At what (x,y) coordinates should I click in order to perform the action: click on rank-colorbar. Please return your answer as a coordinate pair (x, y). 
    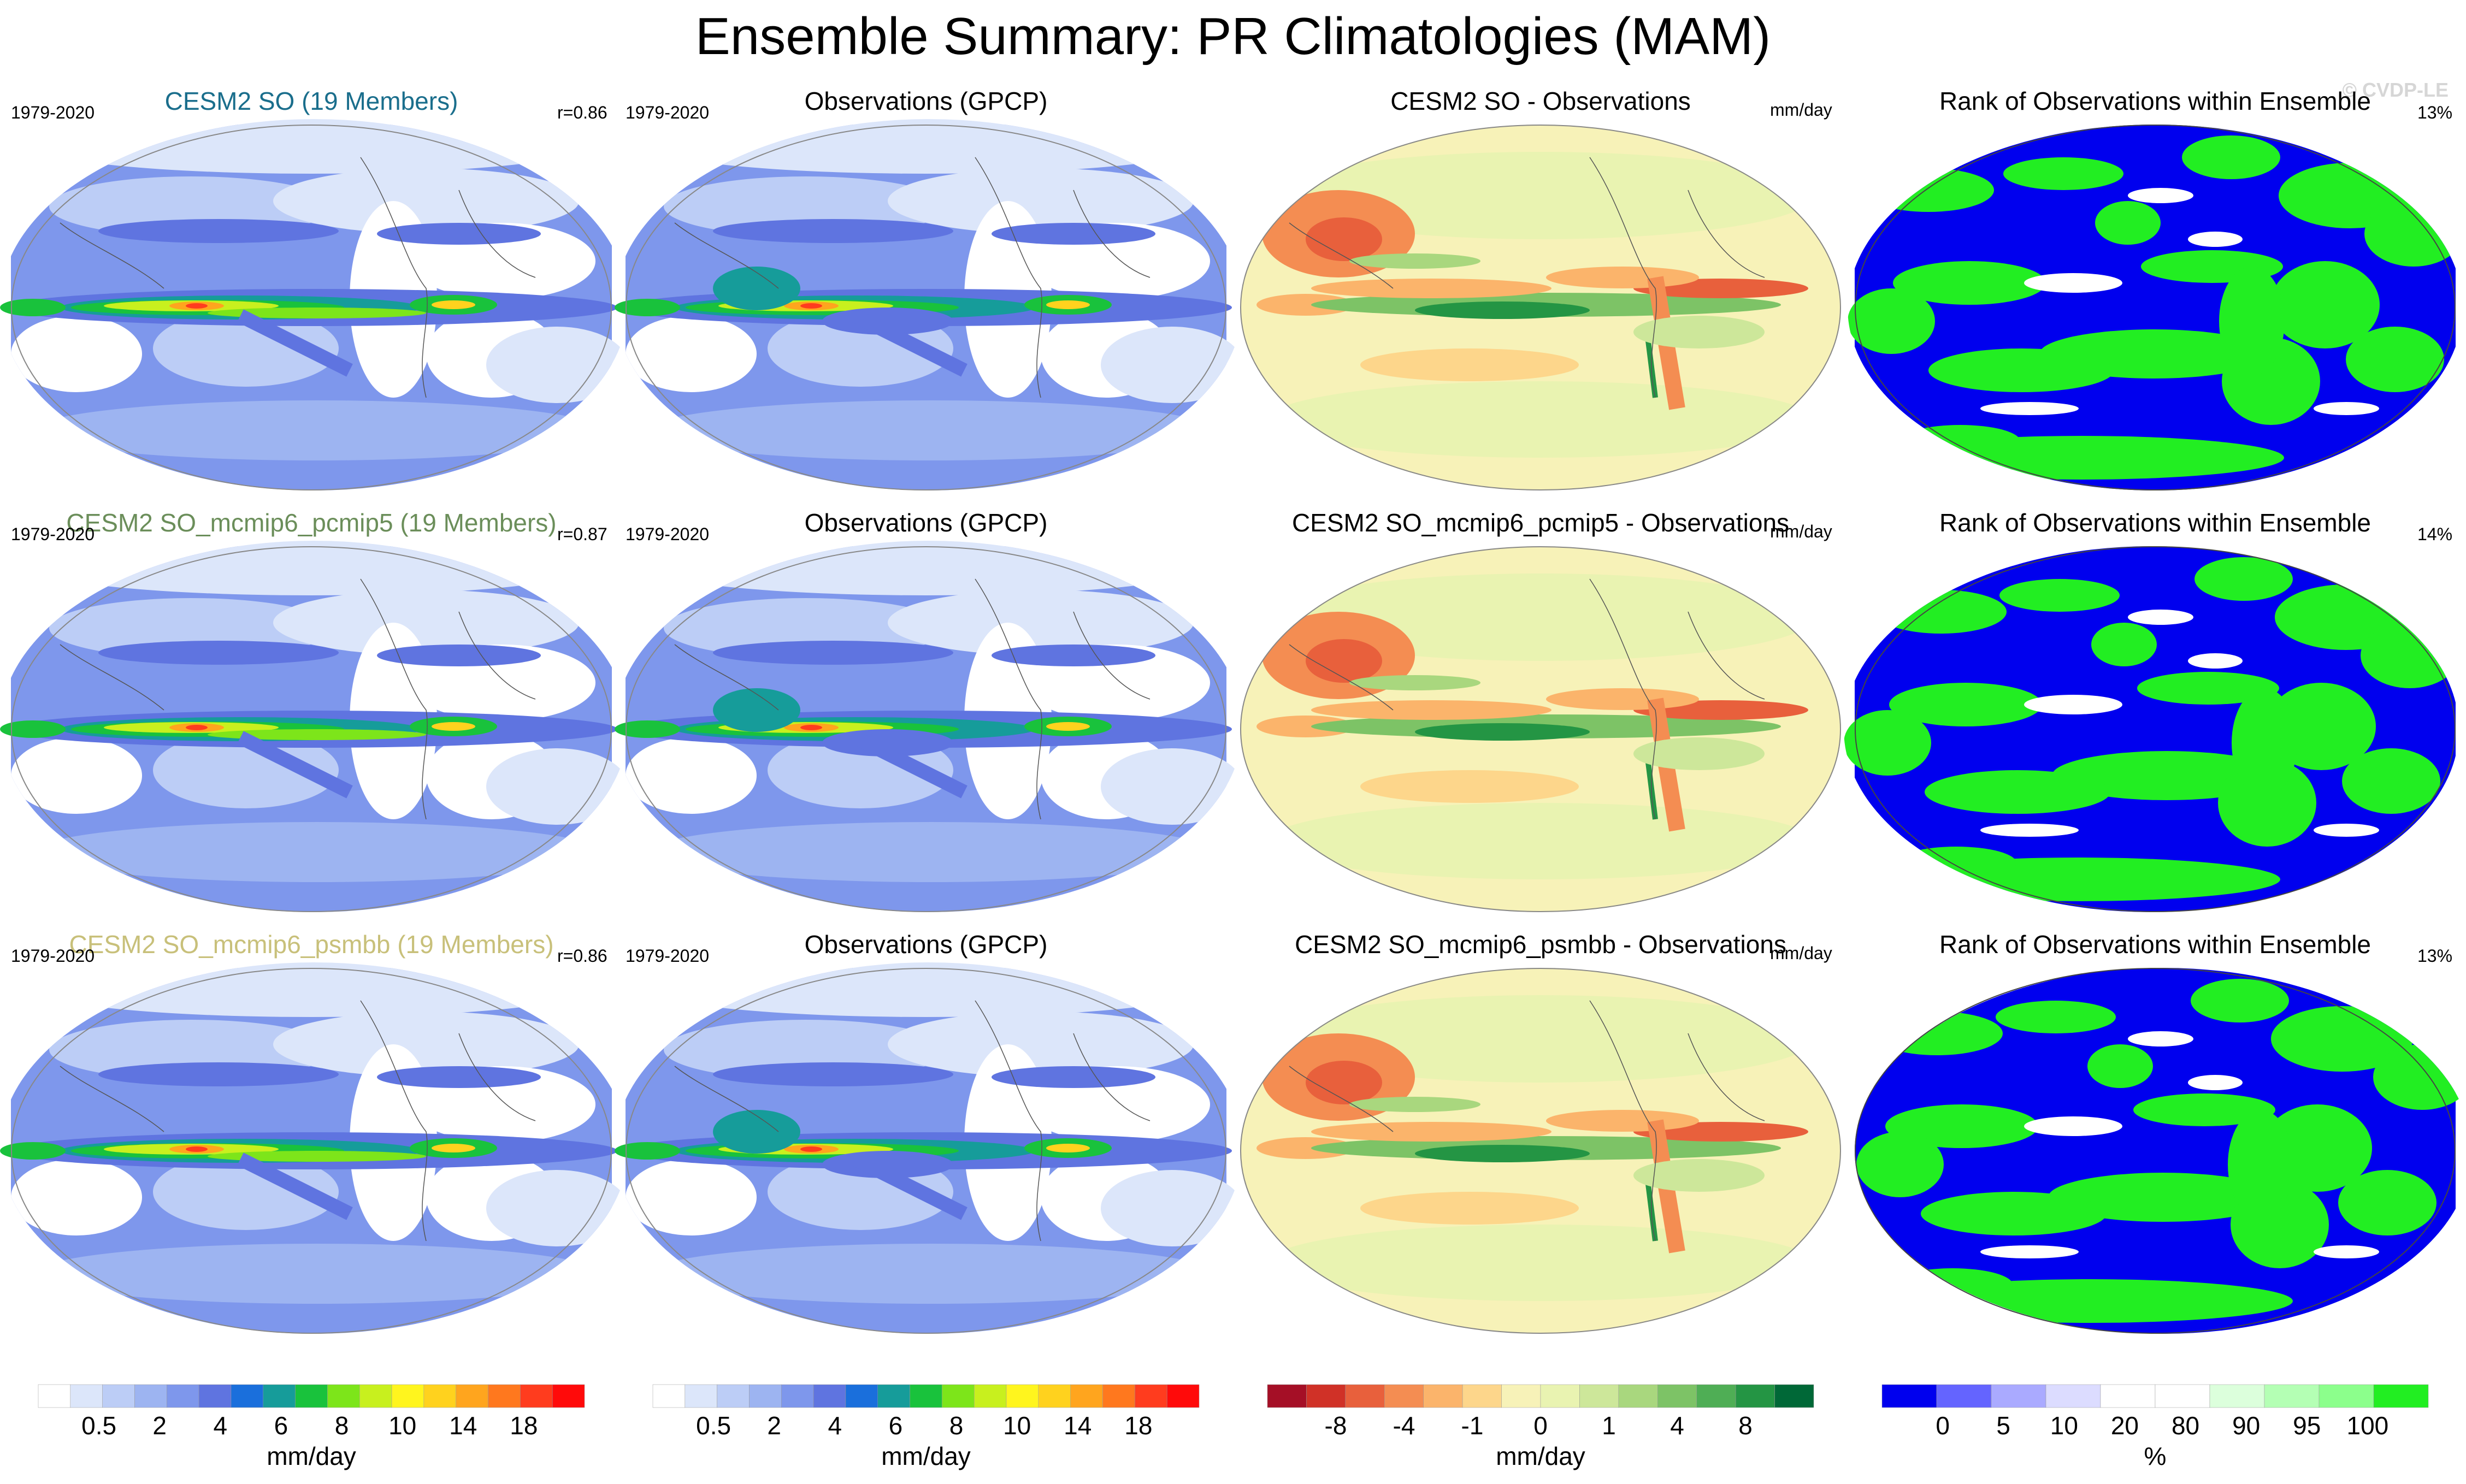
    Looking at the image, I should click on (2155, 1396).